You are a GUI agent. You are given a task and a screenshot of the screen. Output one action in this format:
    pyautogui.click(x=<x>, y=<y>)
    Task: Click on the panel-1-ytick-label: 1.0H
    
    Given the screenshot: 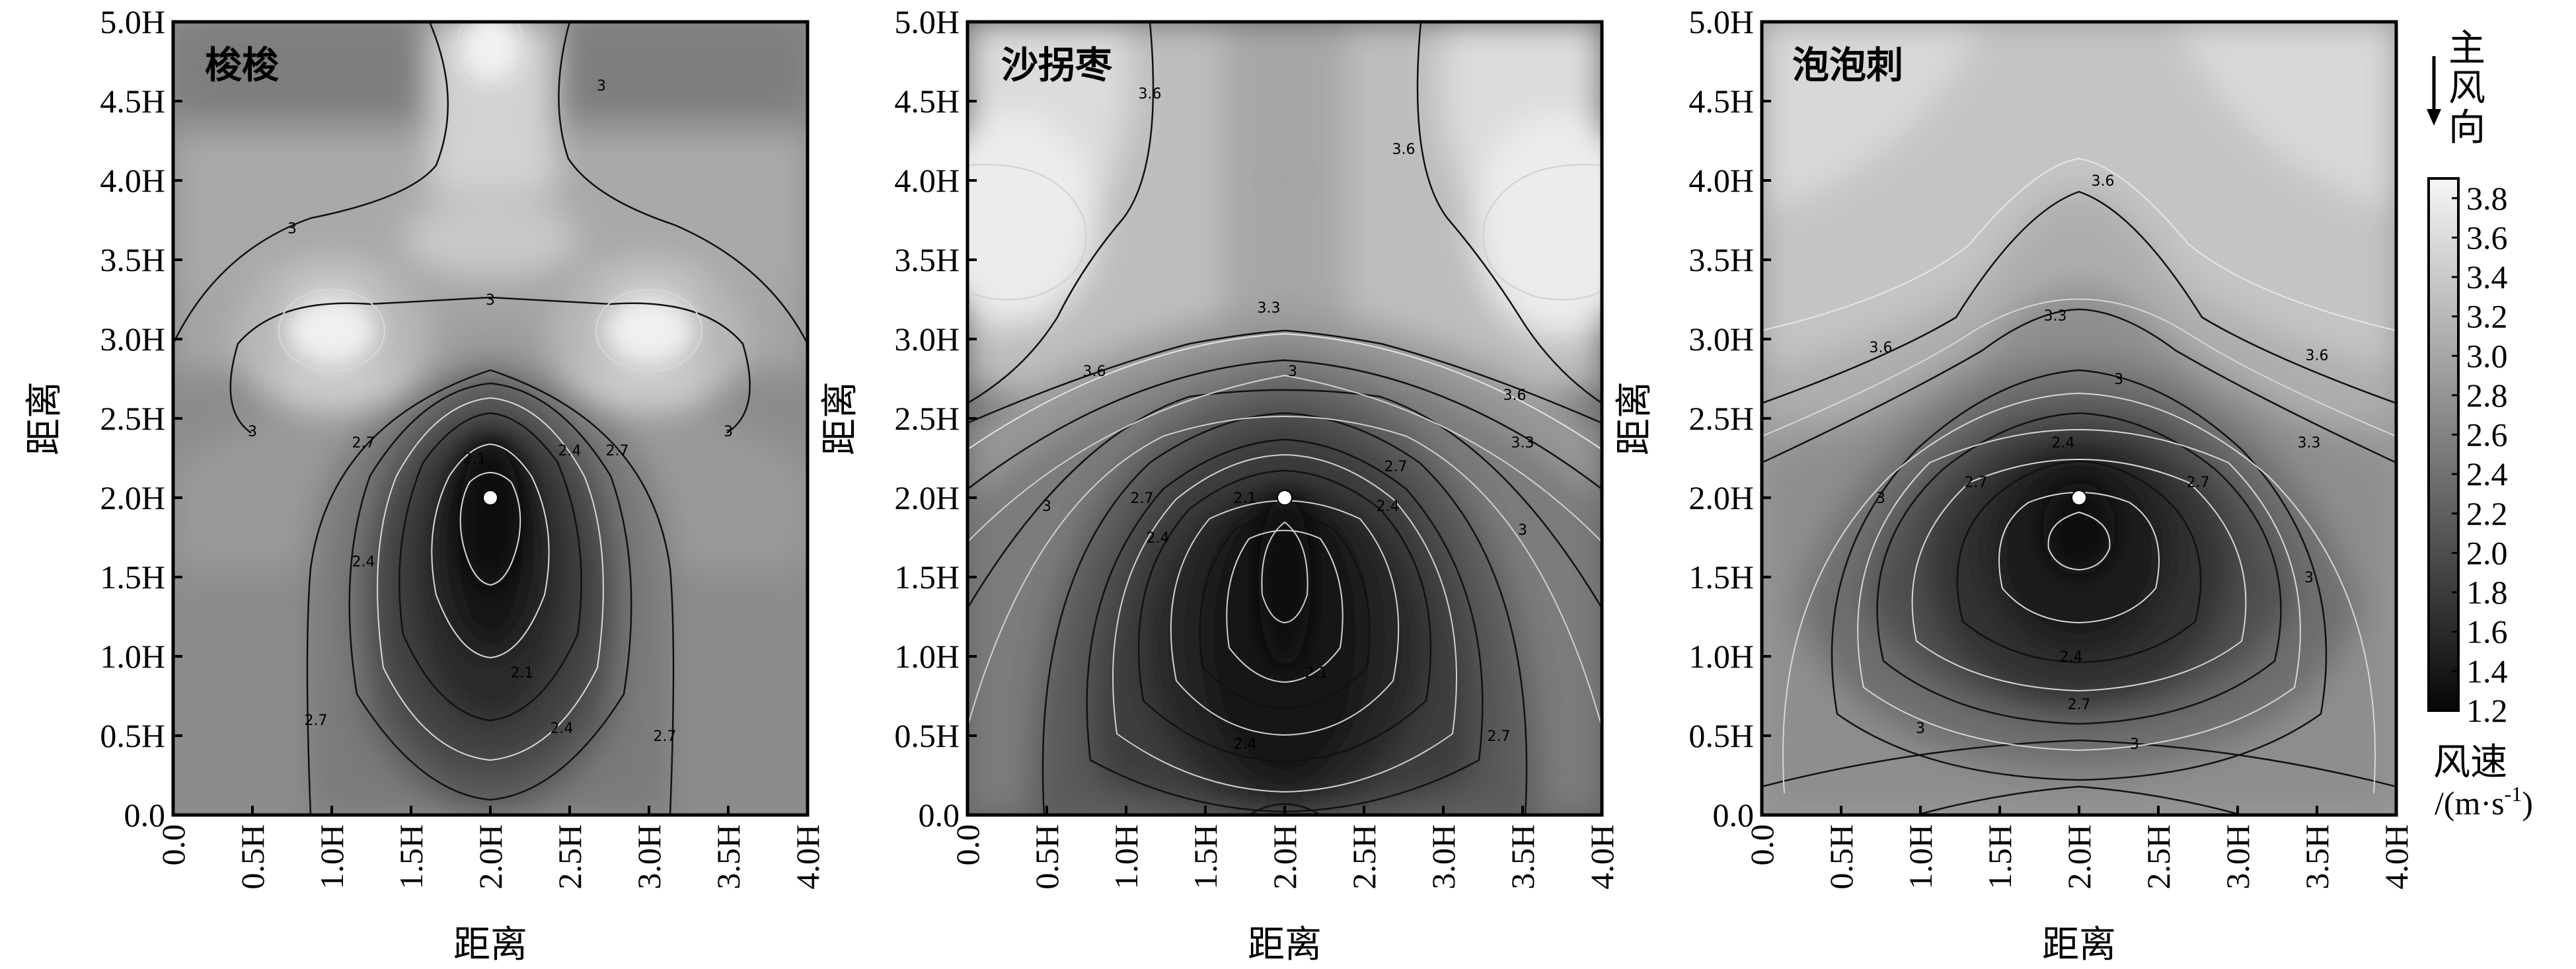 What is the action you would take?
    pyautogui.click(x=132, y=656)
    